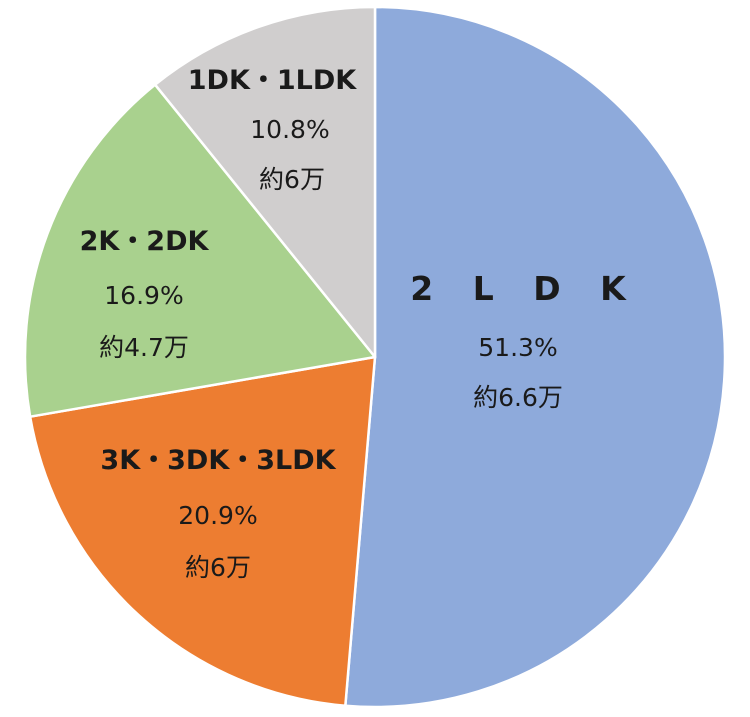 The height and width of the screenshot is (717, 750). Describe the element at coordinates (518, 397) in the screenshot. I see `slice-count-2ldk: 約6.6万` at that location.